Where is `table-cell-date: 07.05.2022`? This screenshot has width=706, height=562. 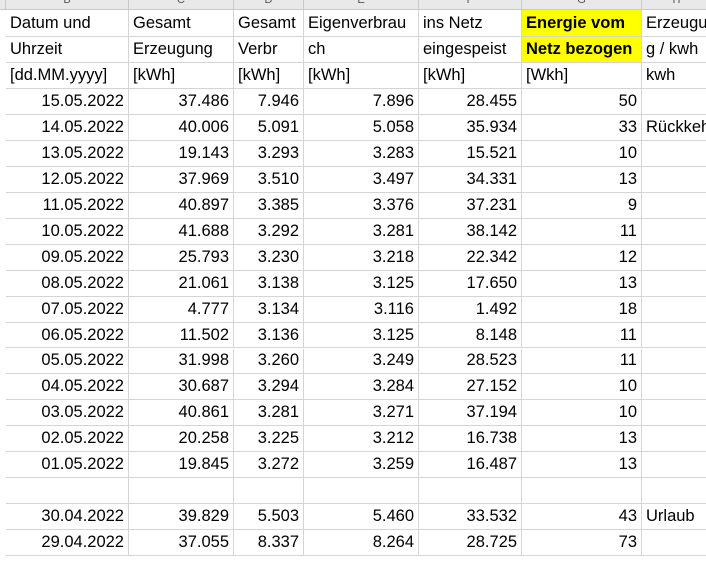
table-cell-date: 07.05.2022 is located at coordinates (67, 309).